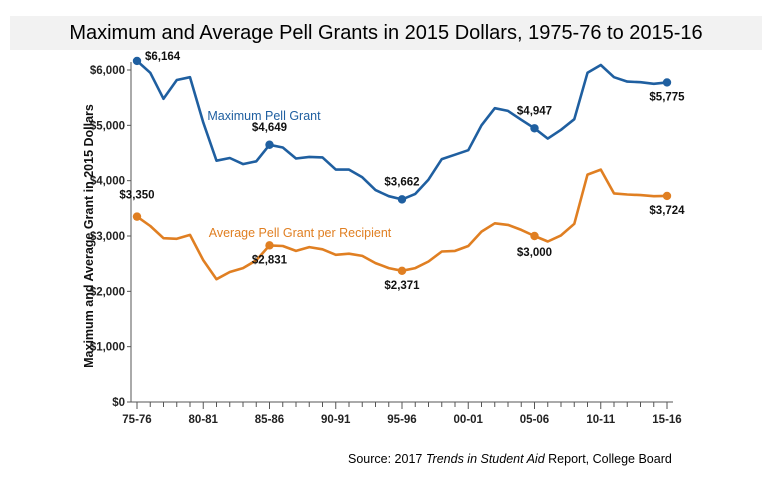  Describe the element at coordinates (608, 459) in the screenshot. I see `source-suffix: Report, College Board` at that location.